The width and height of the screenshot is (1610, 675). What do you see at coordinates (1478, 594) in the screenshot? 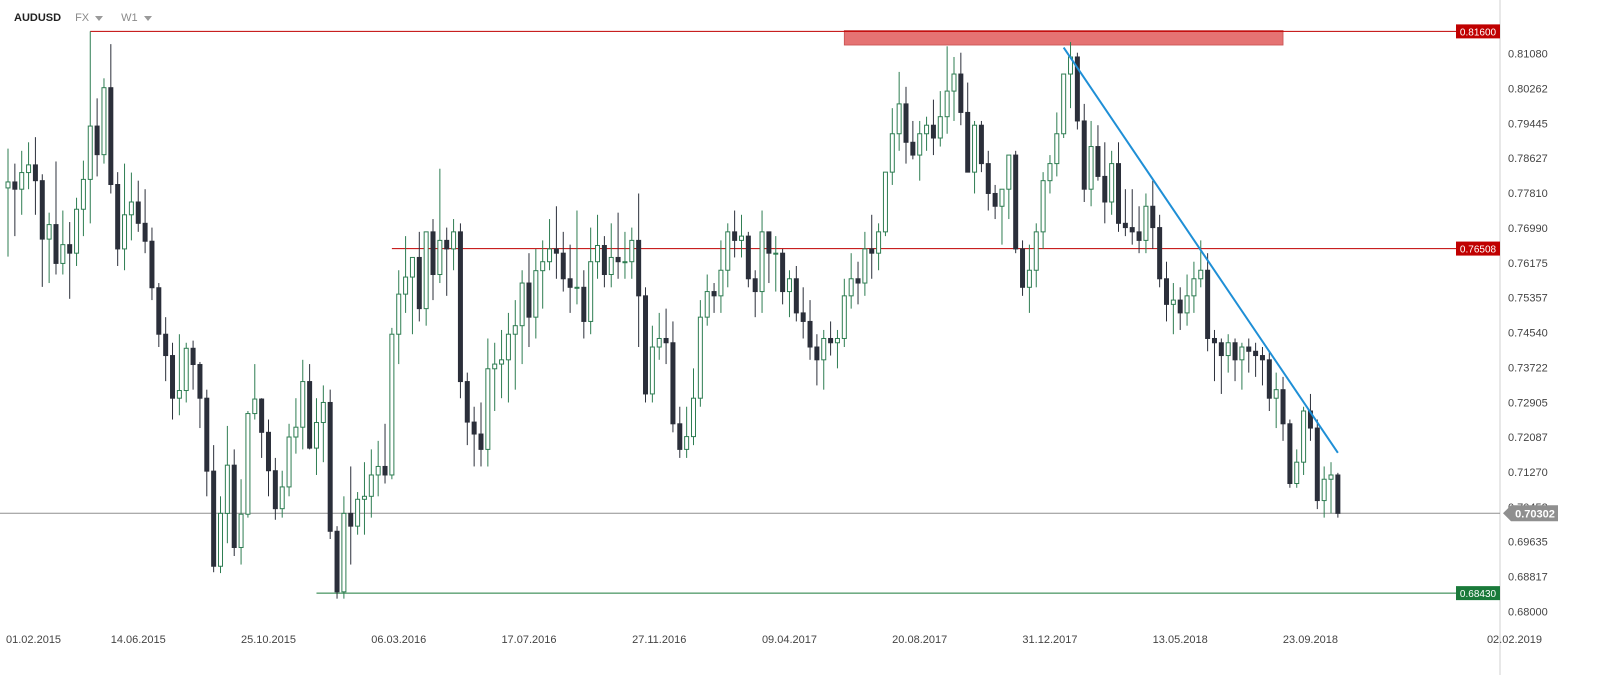
I see `price-tag-text: 0.68430` at bounding box center [1478, 594].